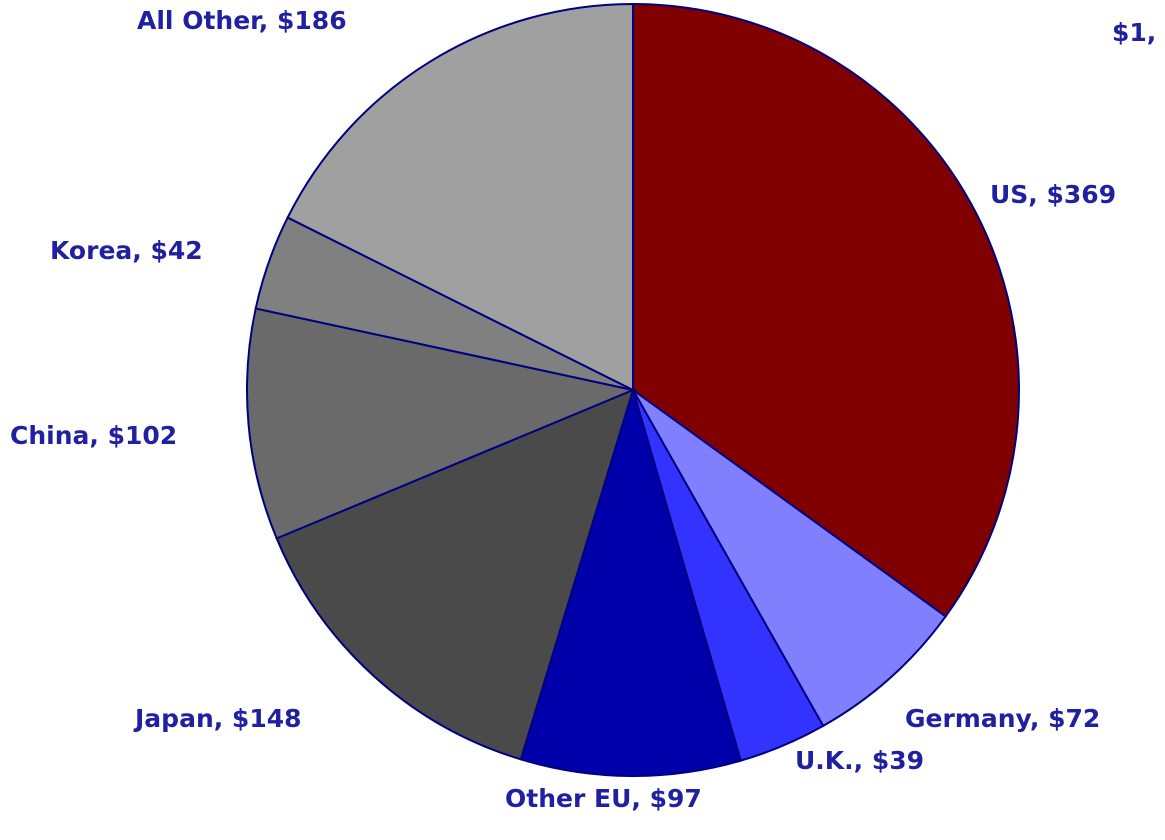 This screenshot has height=840, width=1165. Describe the element at coordinates (859, 760) in the screenshot. I see `slice-label: U.K., $39` at that location.